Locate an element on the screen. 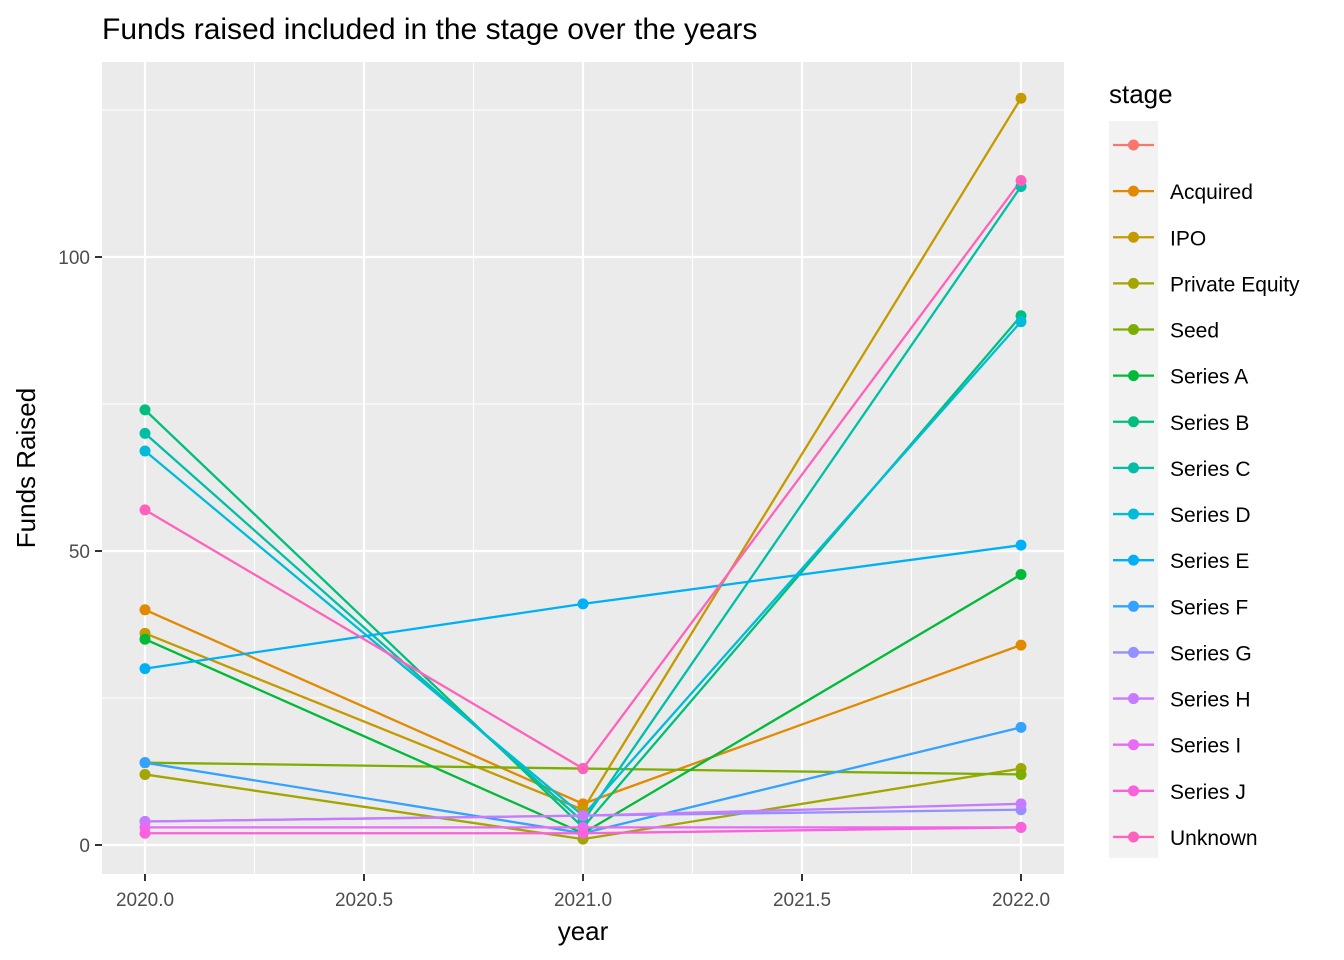 The image size is (1344, 960). y-axis: 0 50 100 is located at coordinates (80, 552).